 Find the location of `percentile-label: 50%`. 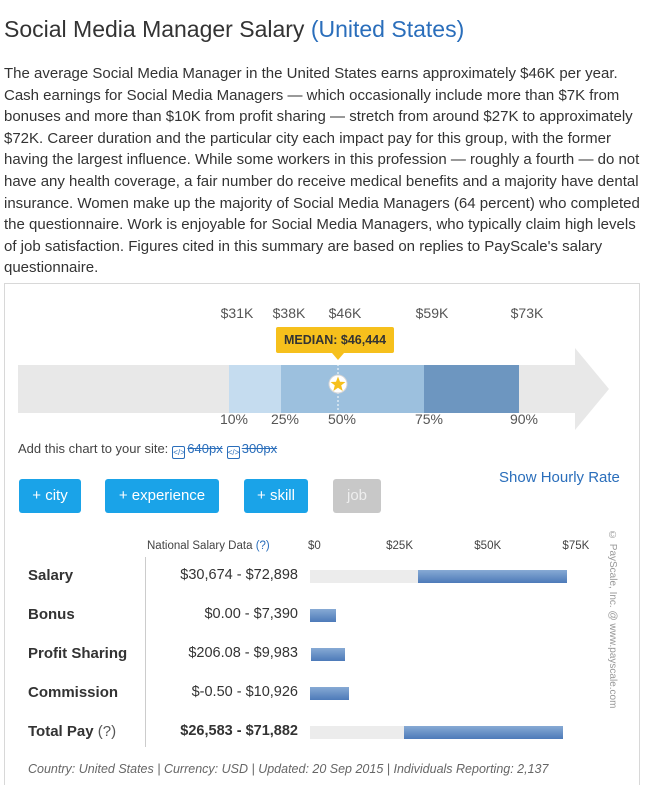

percentile-label: 50% is located at coordinates (342, 419).